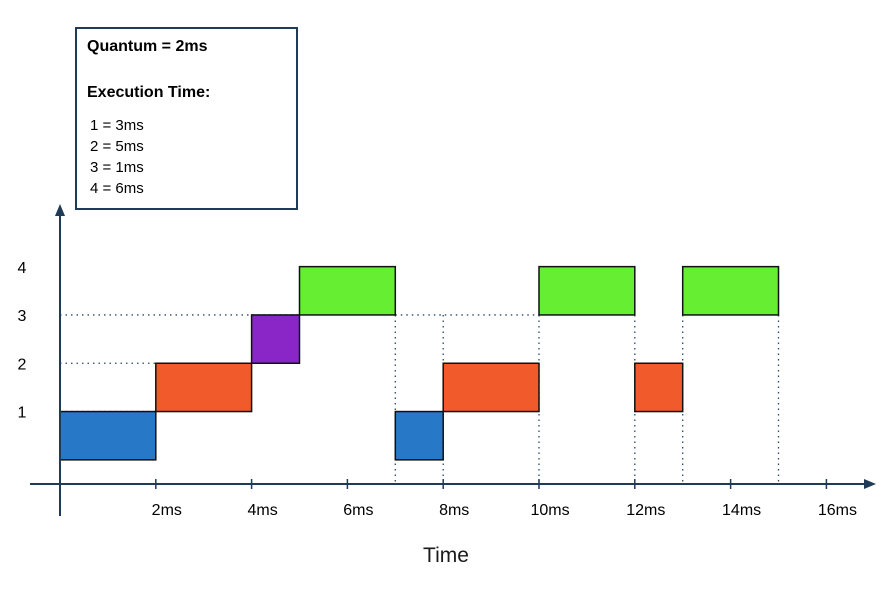 This screenshot has width=892, height=590. Describe the element at coordinates (837, 510) in the screenshot. I see `x-tick-label: 16ms` at that location.